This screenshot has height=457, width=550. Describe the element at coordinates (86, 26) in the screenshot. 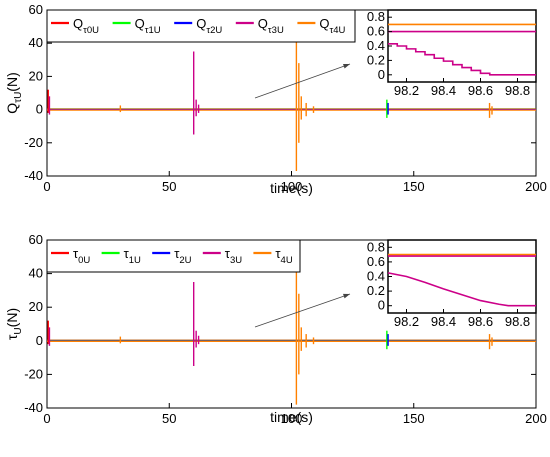

I see `legend-label: Qτ0U` at that location.